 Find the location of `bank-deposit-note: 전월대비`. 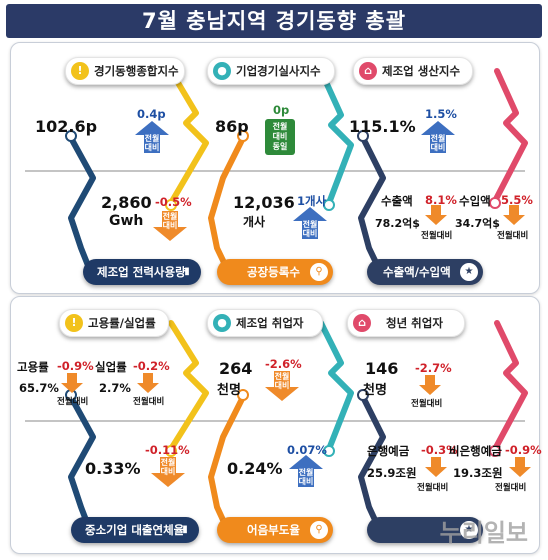

bank-deposit-note: 전월대비 is located at coordinates (433, 488).